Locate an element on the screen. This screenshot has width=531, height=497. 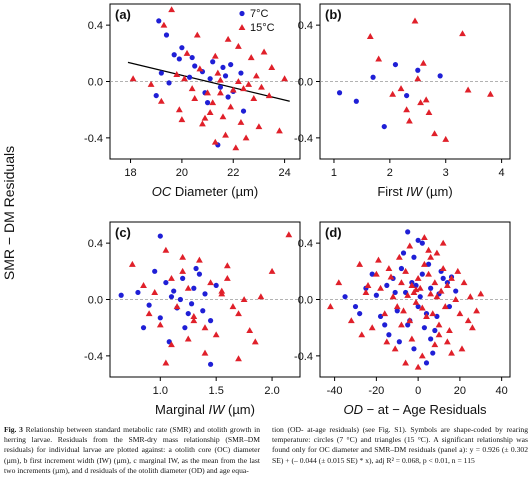
panel-d-y-tick-label: -0.4 is located at coordinates (303, 357).